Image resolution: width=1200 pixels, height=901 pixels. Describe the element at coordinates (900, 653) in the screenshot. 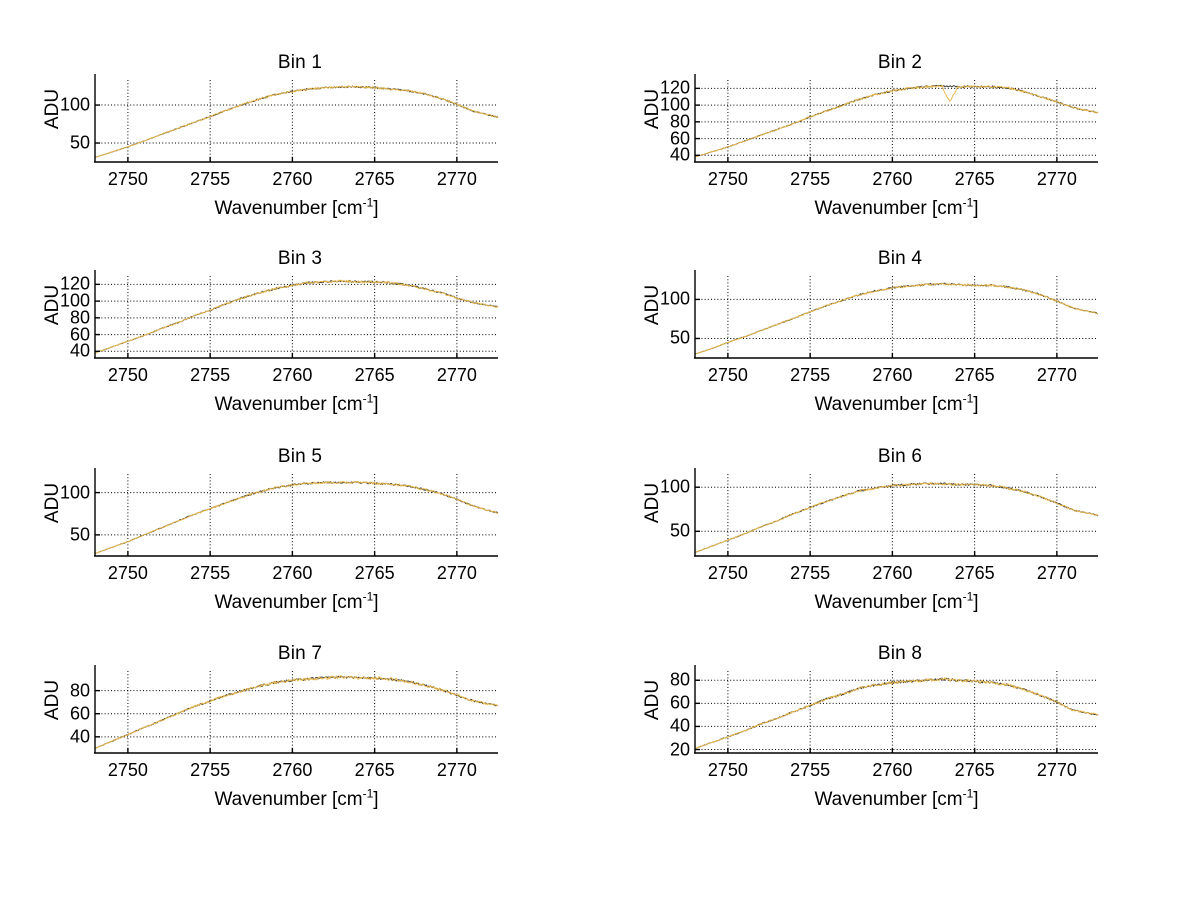

I see `panel-title: Bin 8` at that location.